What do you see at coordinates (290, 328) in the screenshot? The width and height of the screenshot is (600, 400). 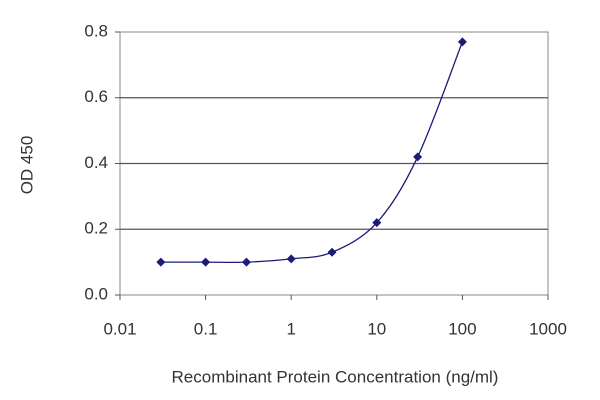 I see `x-tick-label: 1` at bounding box center [290, 328].